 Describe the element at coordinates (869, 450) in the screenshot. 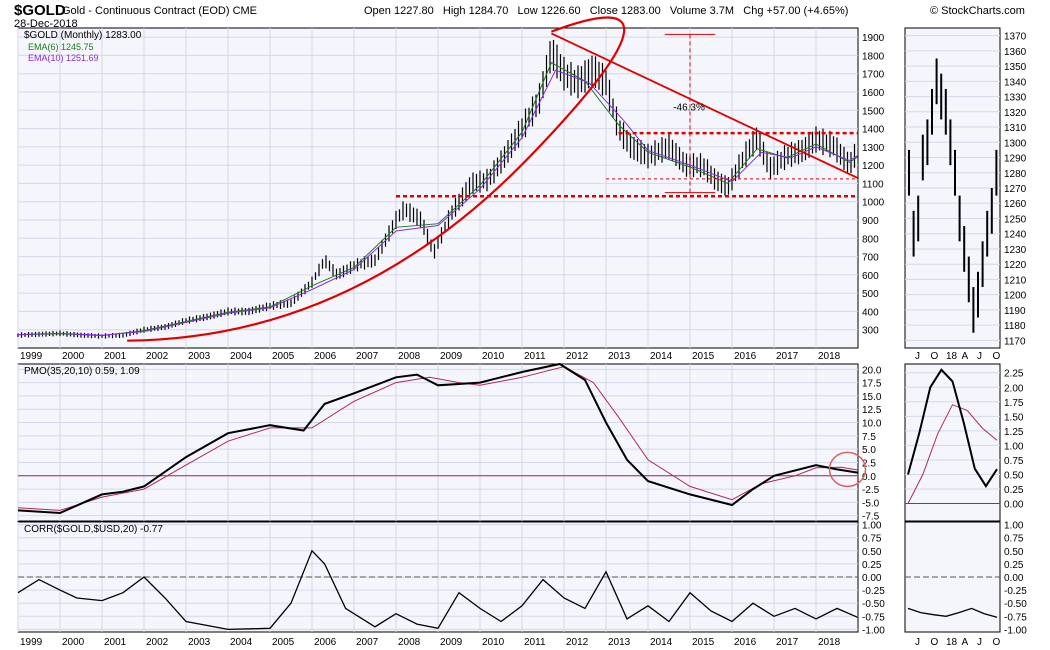

I see `pmo-tick-label: 5.0` at that location.